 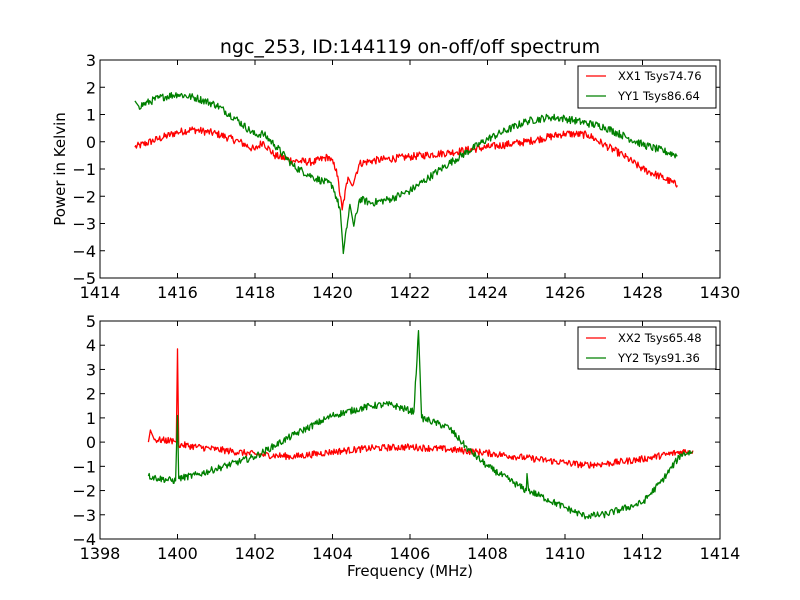 I want to click on top-x-tick-label: 1426, so click(x=565, y=292).